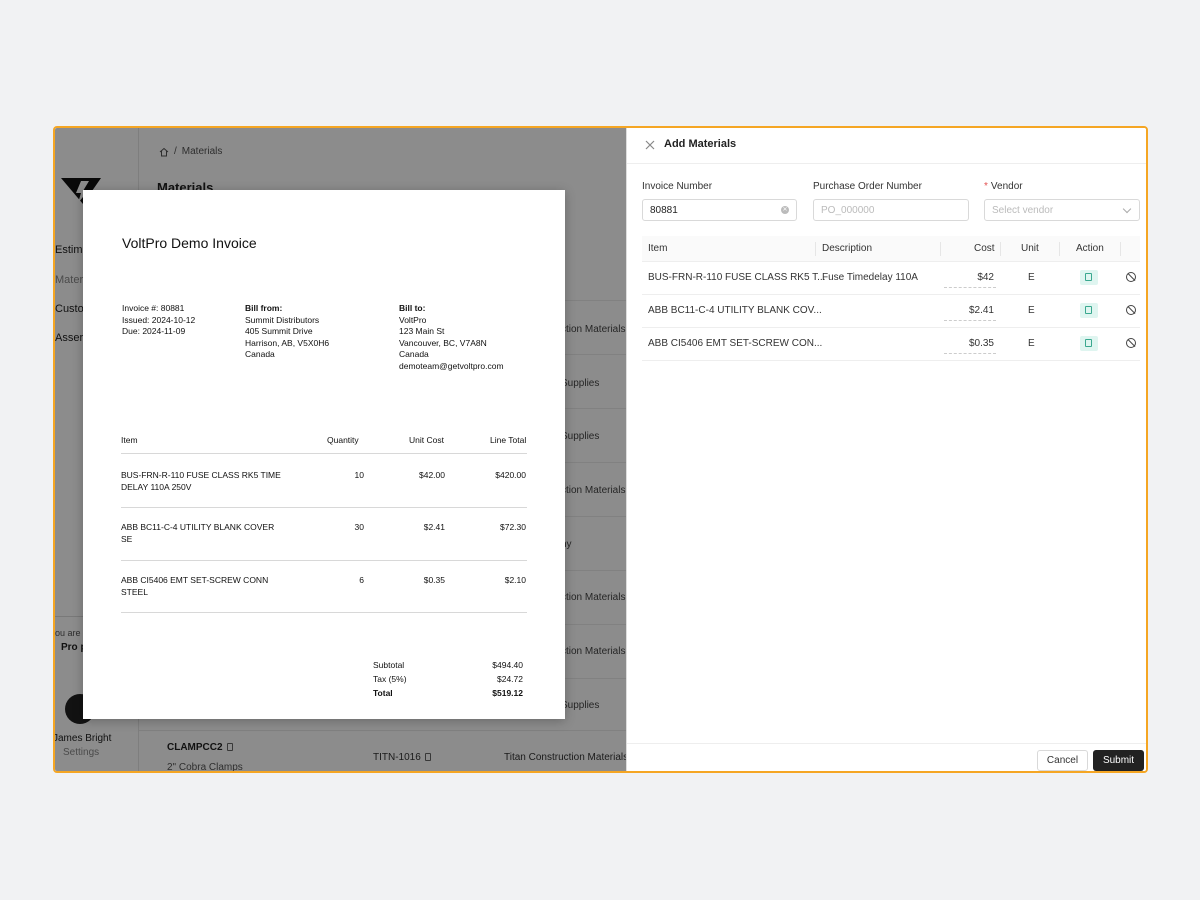 The width and height of the screenshot is (1200, 900). What do you see at coordinates (69, 309) in the screenshot?
I see `sidebar-item-customers: Custo` at bounding box center [69, 309].